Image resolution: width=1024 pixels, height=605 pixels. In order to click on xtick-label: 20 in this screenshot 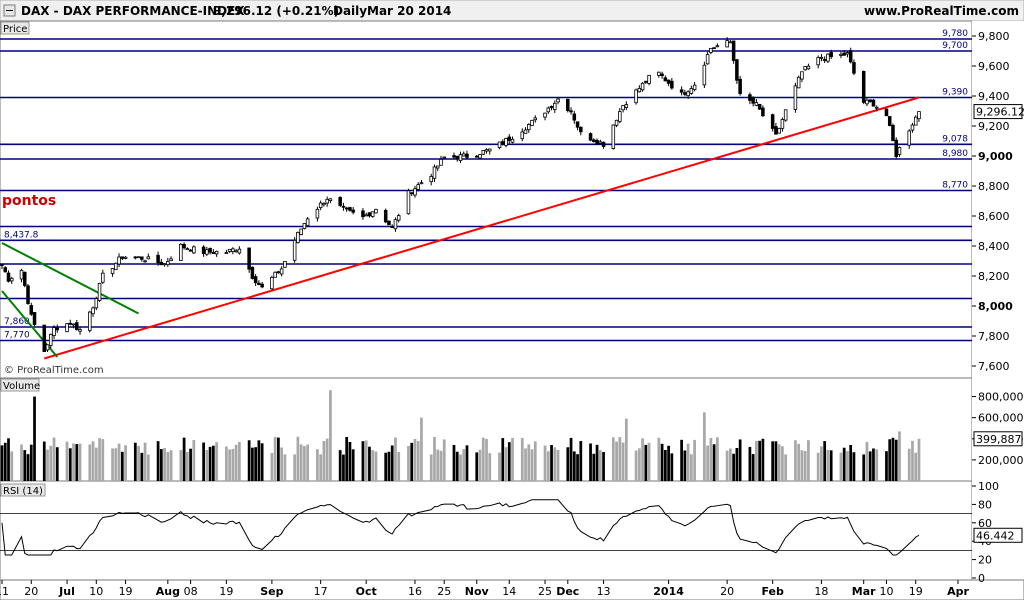, I will do `click(727, 591)`.